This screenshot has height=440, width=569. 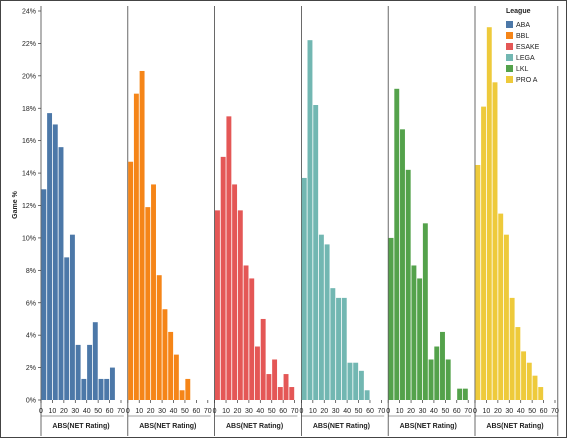 I want to click on y-tick-label: 20%, so click(x=29, y=76).